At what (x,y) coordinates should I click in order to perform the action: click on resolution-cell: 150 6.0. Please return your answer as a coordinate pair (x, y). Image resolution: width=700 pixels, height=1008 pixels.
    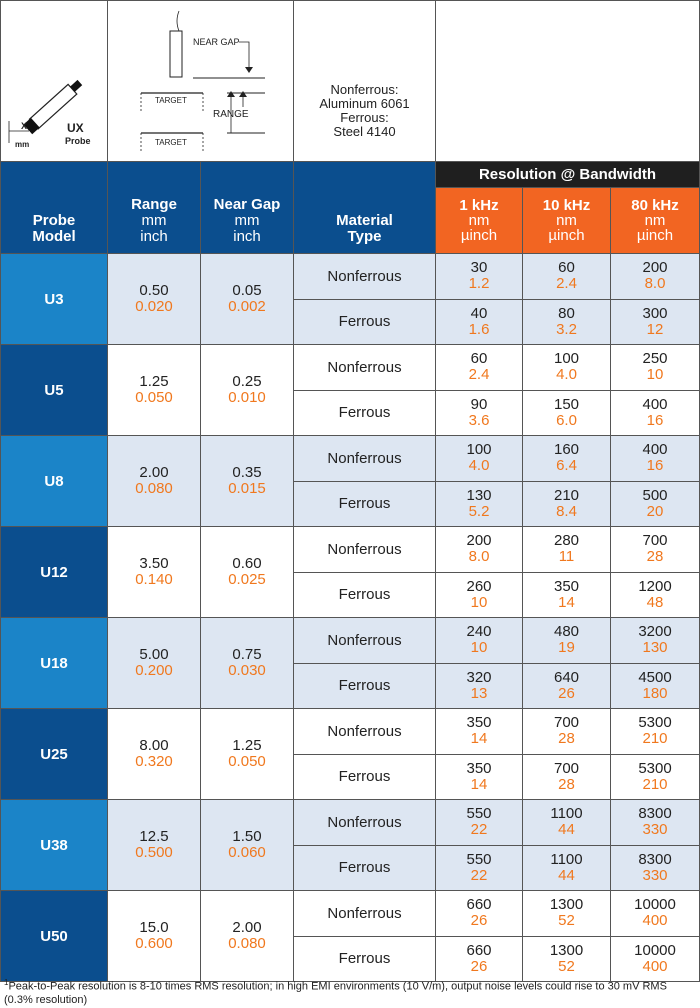
    Looking at the image, I should click on (566, 412).